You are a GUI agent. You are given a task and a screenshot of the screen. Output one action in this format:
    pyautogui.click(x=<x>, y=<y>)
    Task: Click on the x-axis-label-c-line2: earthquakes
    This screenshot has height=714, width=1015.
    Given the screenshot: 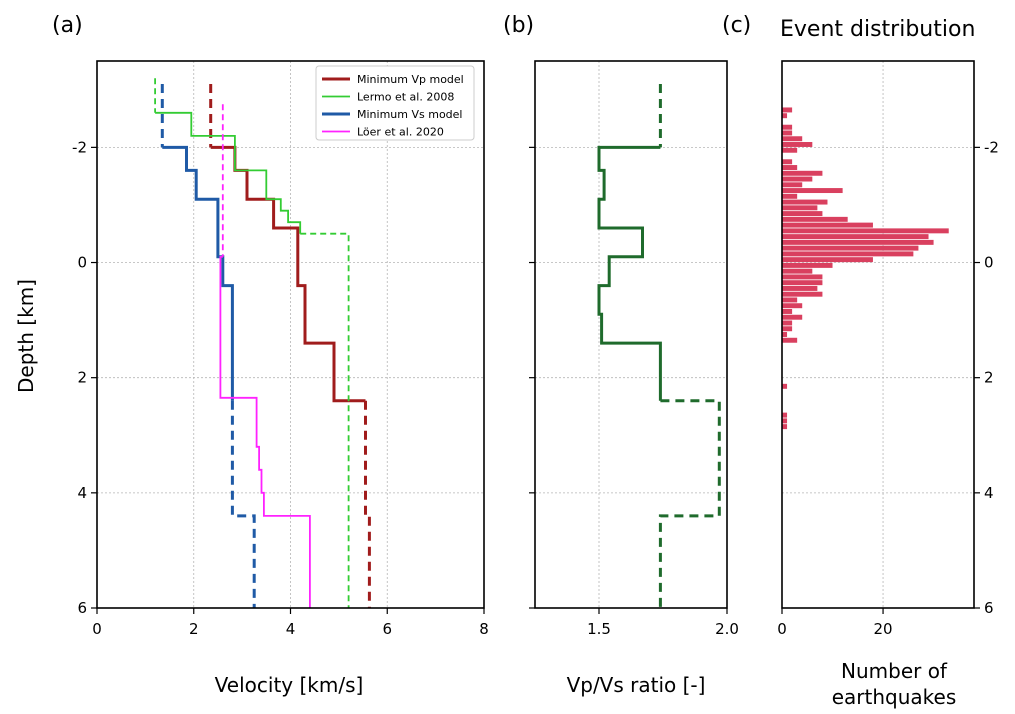 What is the action you would take?
    pyautogui.click(x=894, y=697)
    